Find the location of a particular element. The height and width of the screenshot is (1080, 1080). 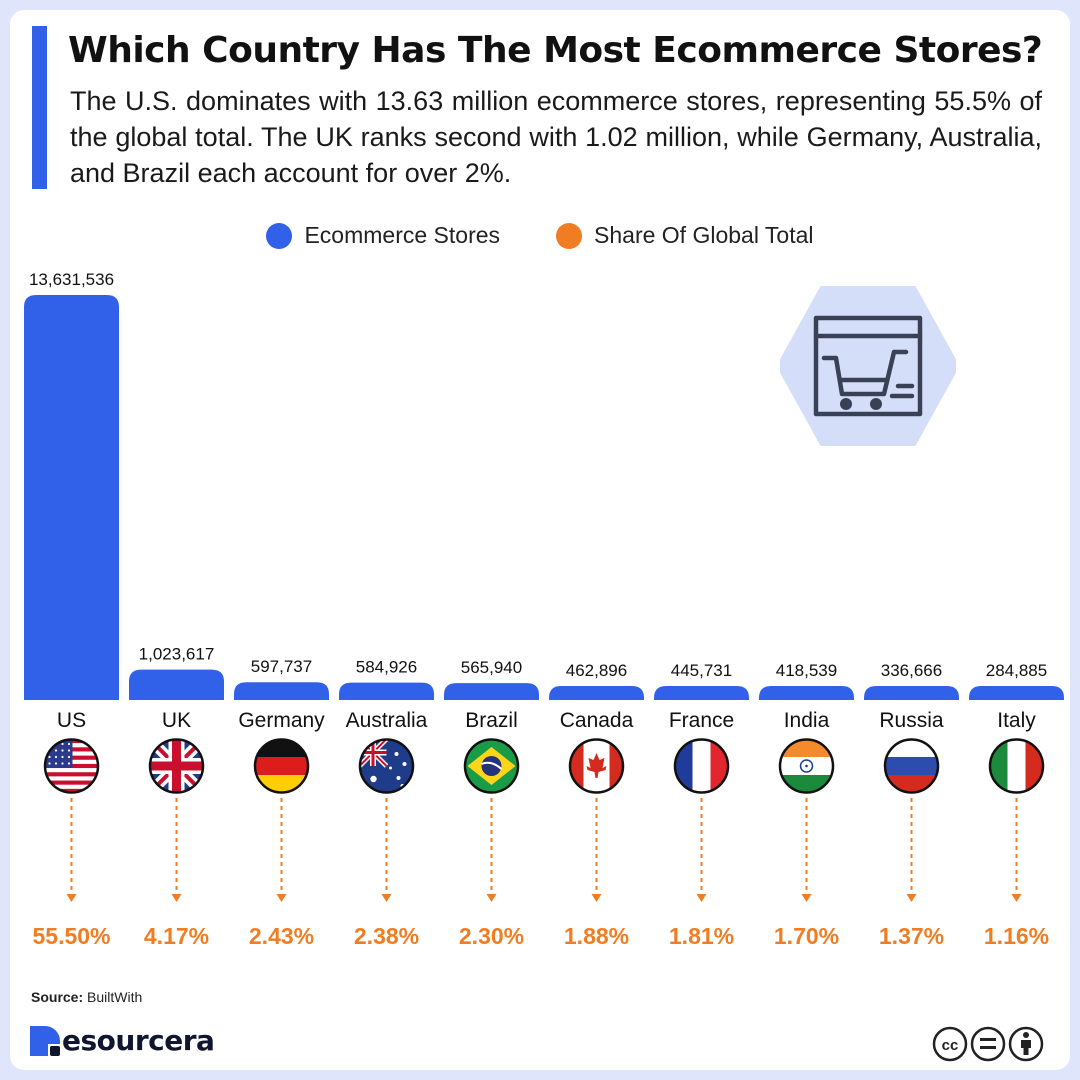

share-arrowhead-russia is located at coordinates (911, 898).